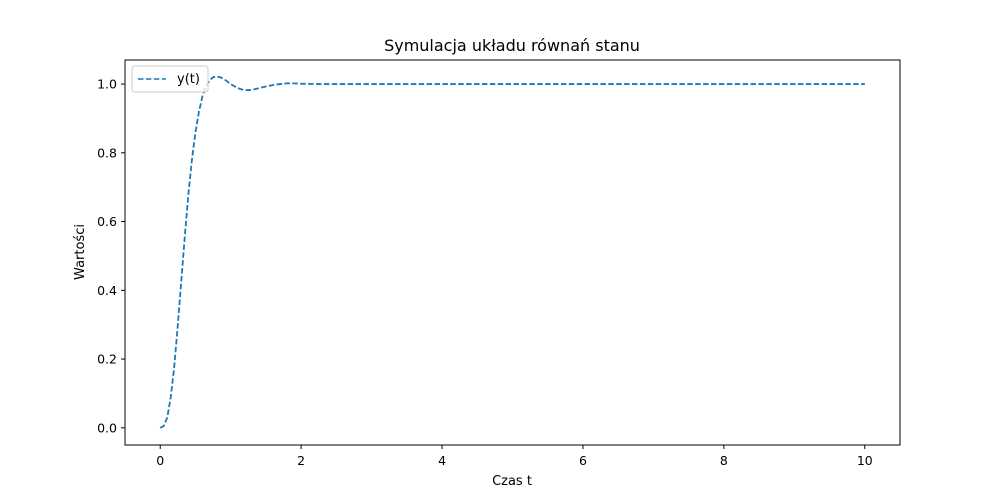 The image size is (1000, 500). I want to click on legend-box, so click(170, 79).